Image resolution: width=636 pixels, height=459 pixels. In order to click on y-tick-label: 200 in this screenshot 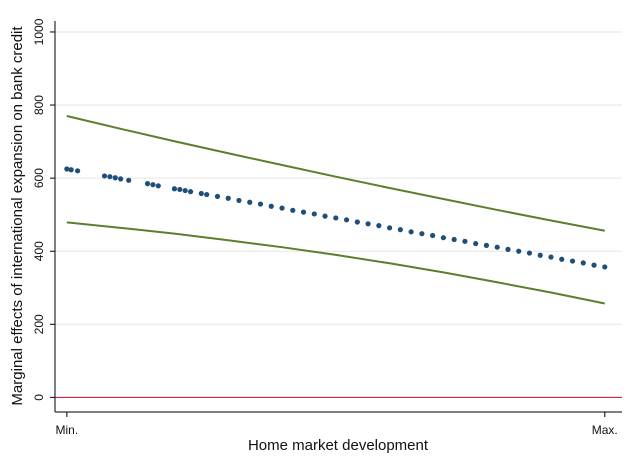, I will do `click(39, 324)`.